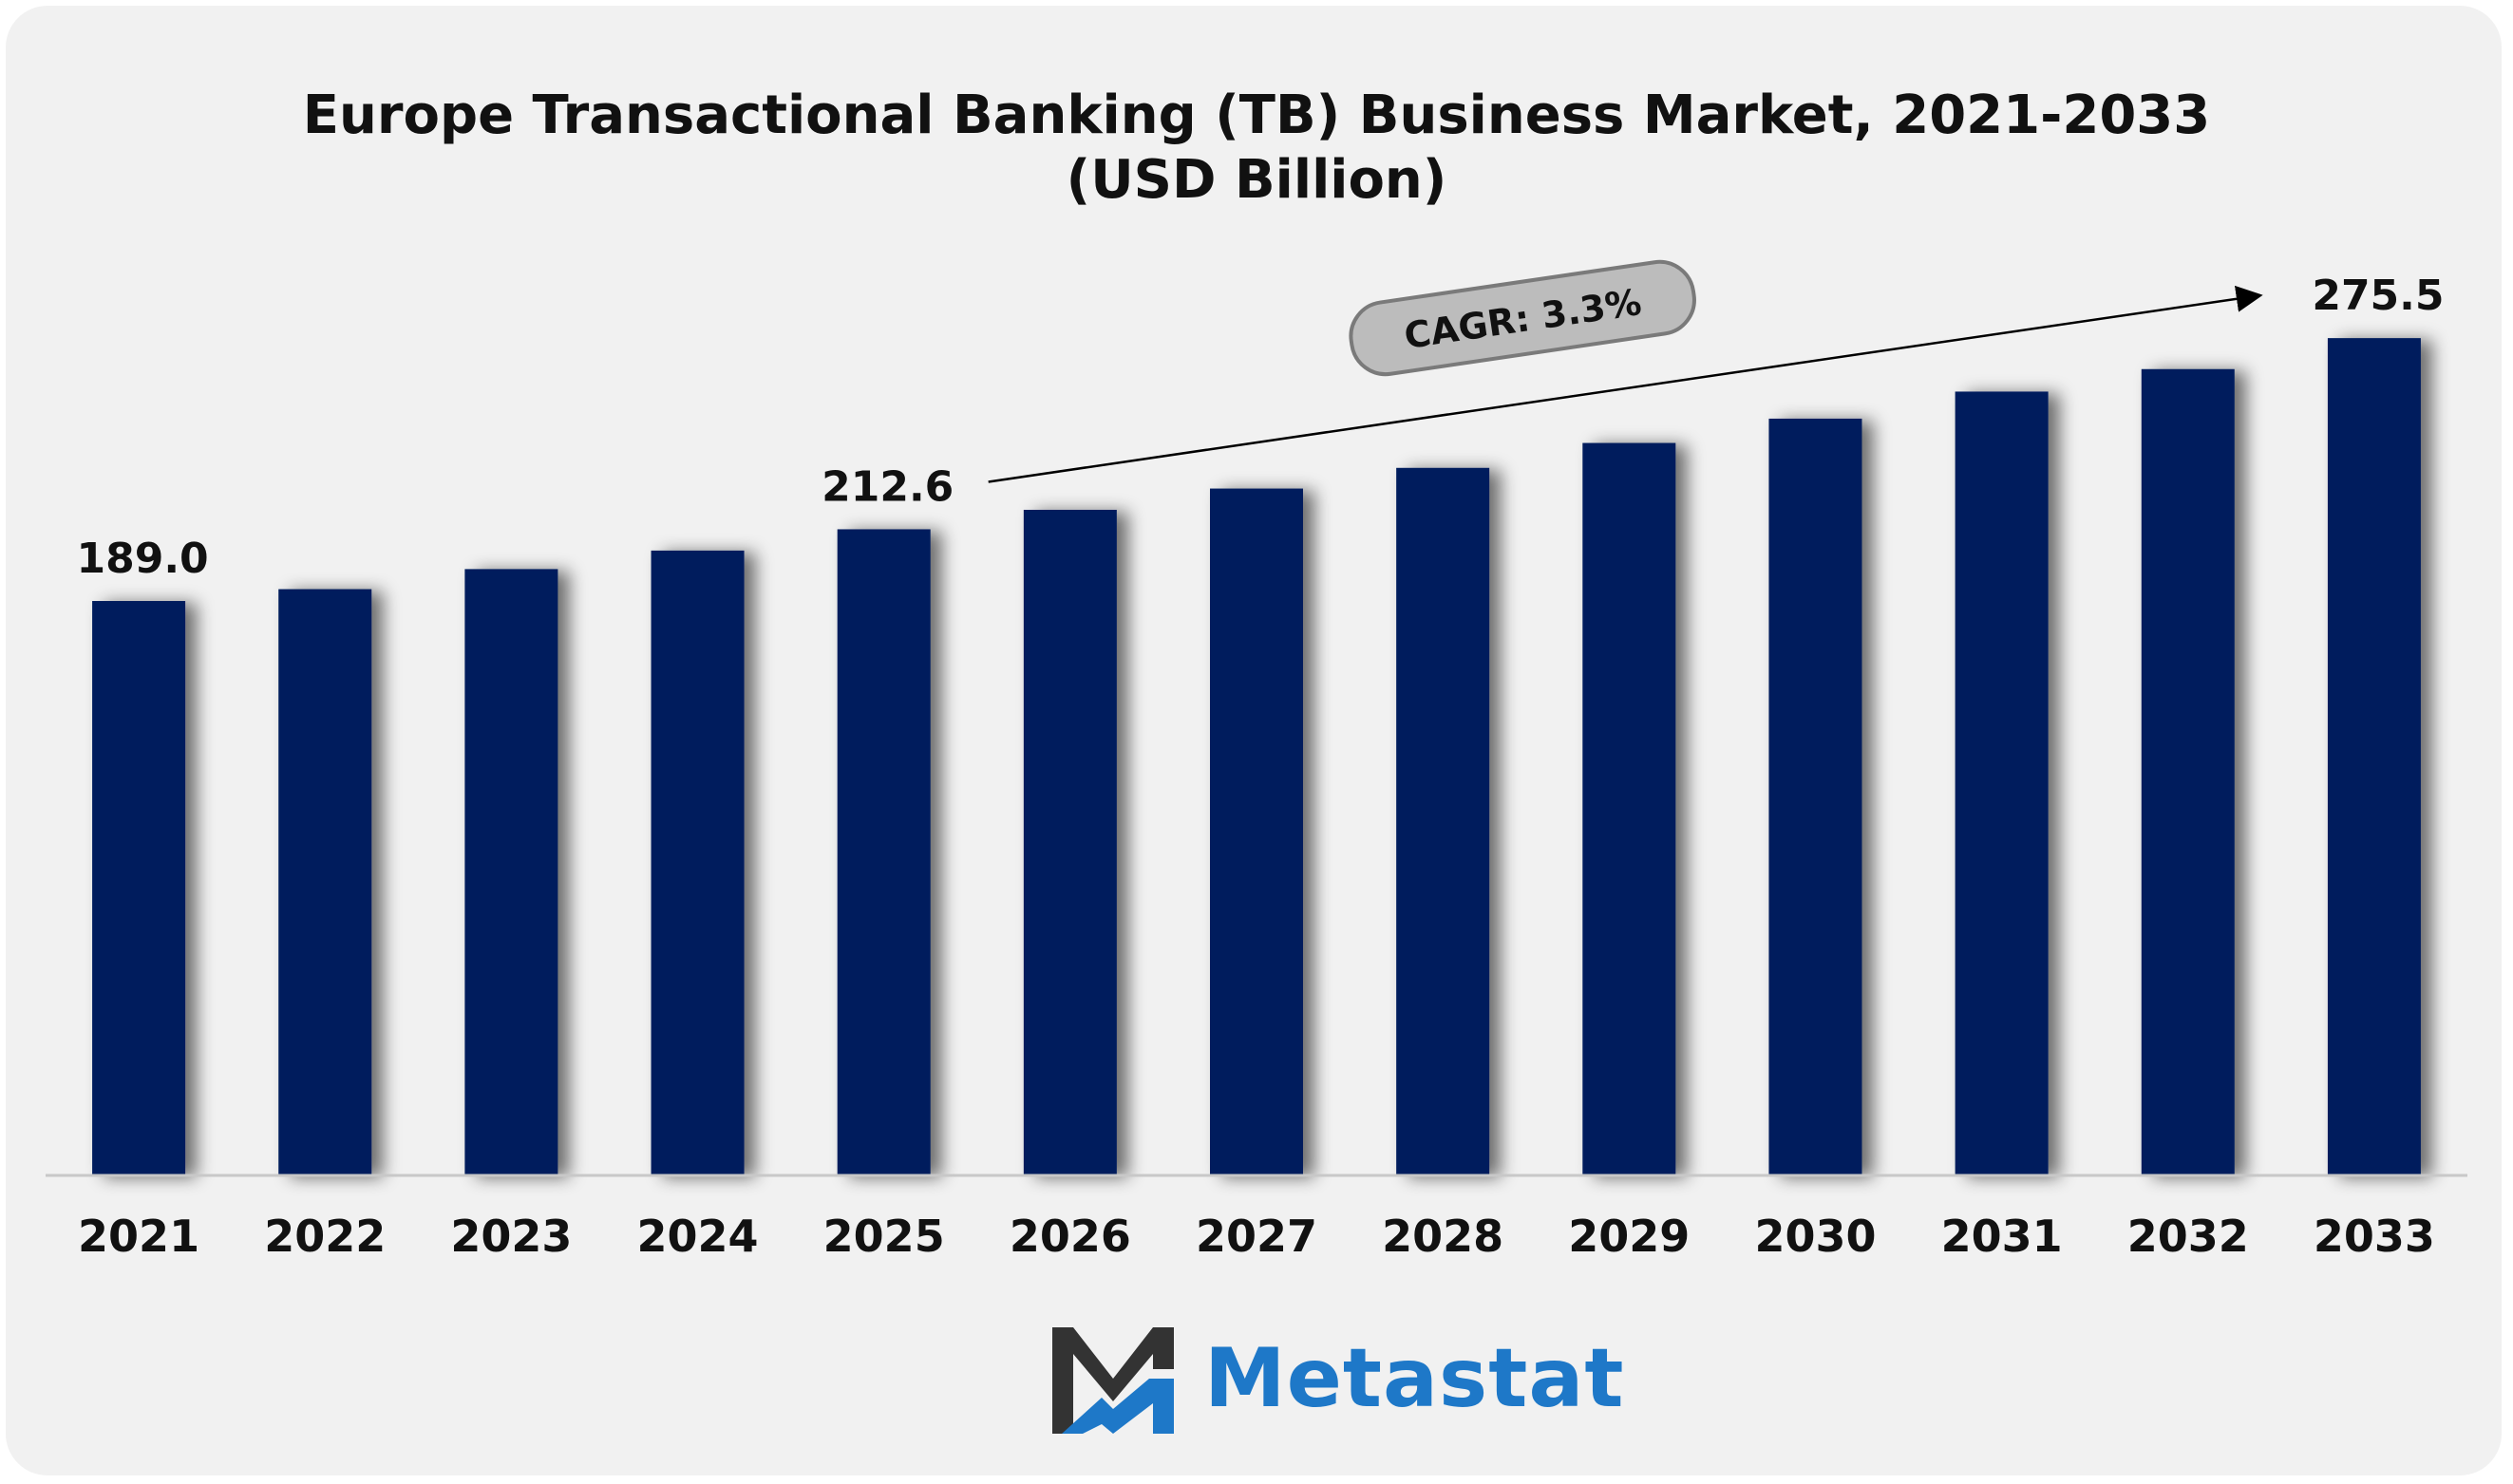  What do you see at coordinates (1113, 1381) in the screenshot?
I see `metastat-m-icon` at bounding box center [1113, 1381].